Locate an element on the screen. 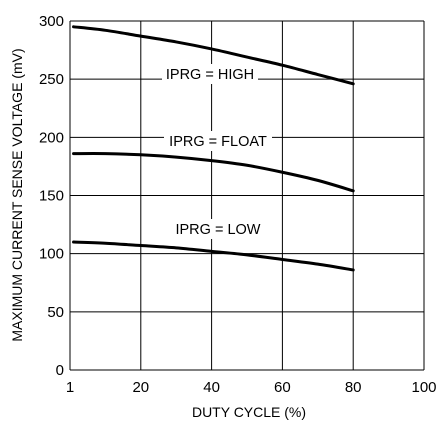 Image resolution: width=436 pixels, height=422 pixels. y-tick-label: 150 is located at coordinates (51, 196).